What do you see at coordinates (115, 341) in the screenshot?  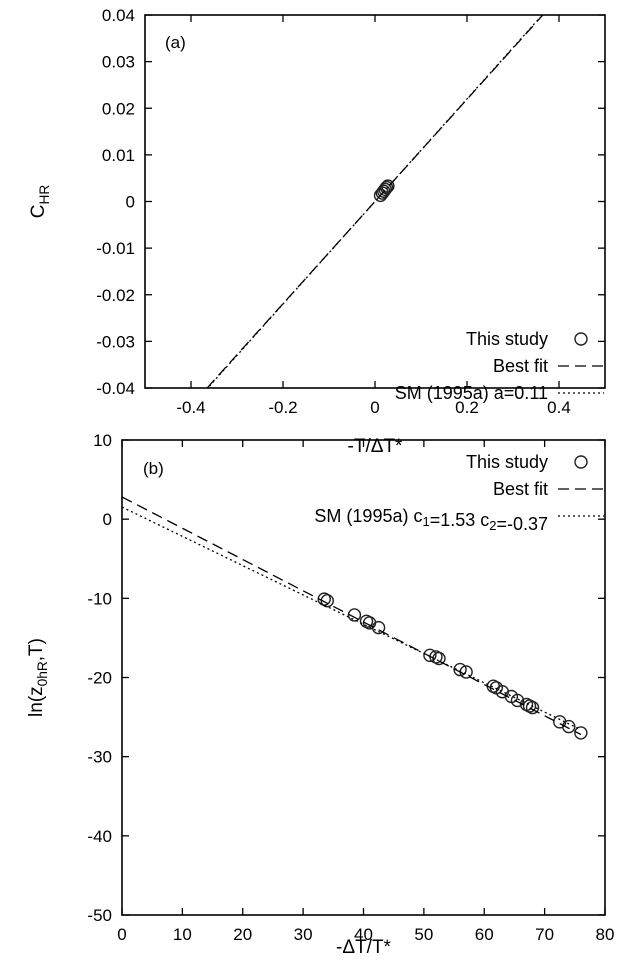 I see `panel-a-ytick-label: -0.03` at bounding box center [115, 341].